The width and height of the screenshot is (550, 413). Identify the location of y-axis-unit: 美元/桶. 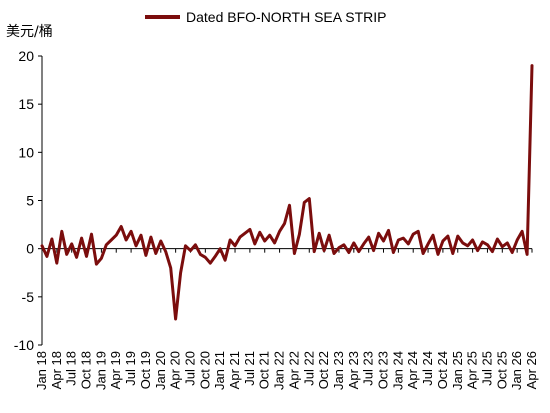
(29, 32).